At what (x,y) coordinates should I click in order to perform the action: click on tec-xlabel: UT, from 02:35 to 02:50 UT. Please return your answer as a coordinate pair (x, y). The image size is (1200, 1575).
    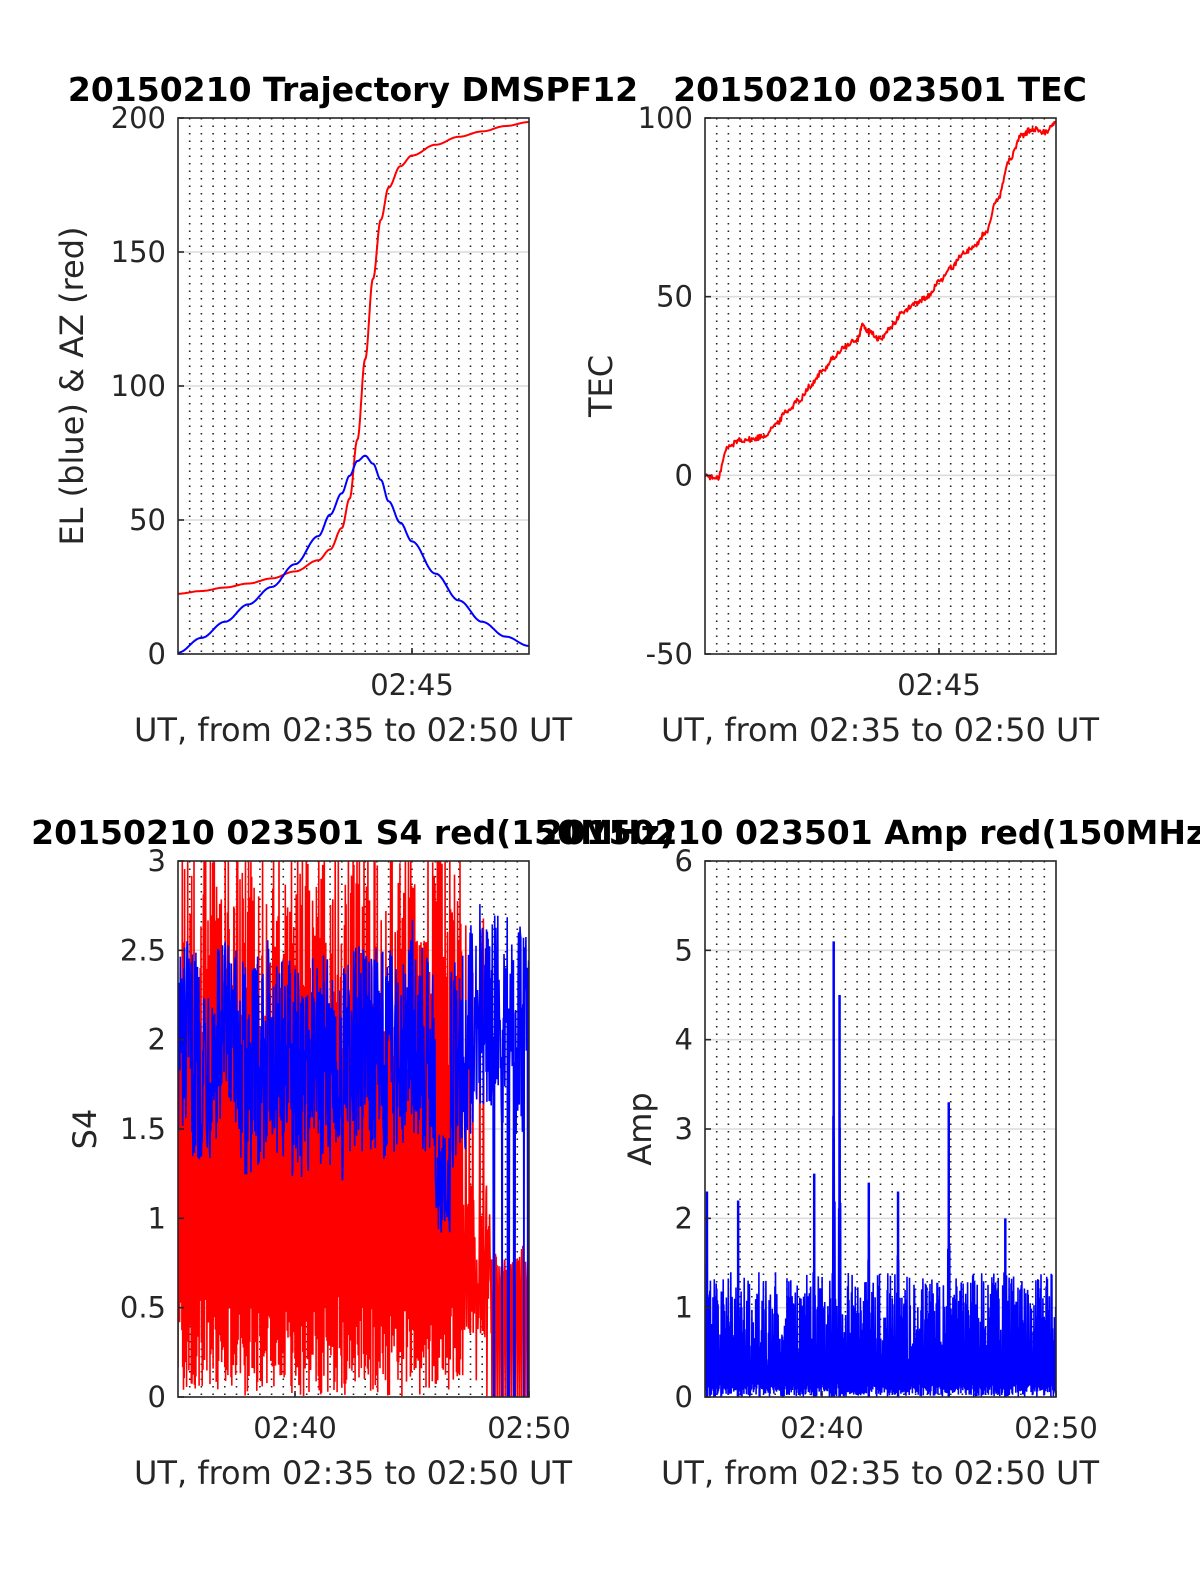
    Looking at the image, I should click on (880, 730).